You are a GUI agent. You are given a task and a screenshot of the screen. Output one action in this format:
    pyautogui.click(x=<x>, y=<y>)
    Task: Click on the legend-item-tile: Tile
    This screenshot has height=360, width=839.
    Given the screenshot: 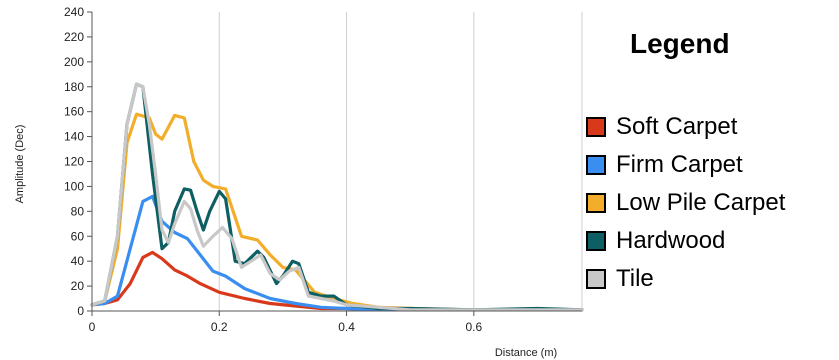 What is the action you would take?
    pyautogui.click(x=620, y=278)
    